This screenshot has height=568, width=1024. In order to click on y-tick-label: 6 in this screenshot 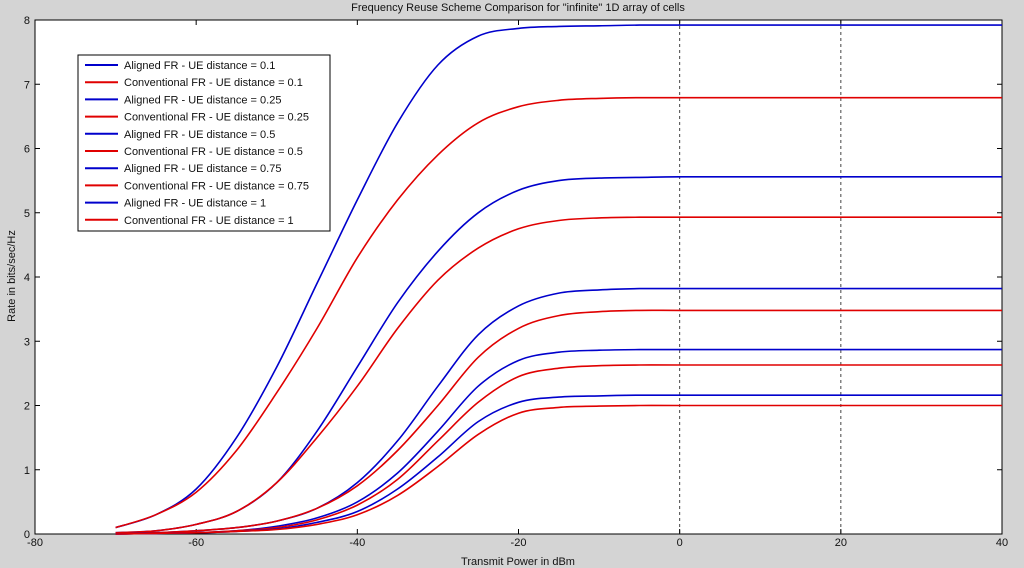, I will do `click(27, 150)`.